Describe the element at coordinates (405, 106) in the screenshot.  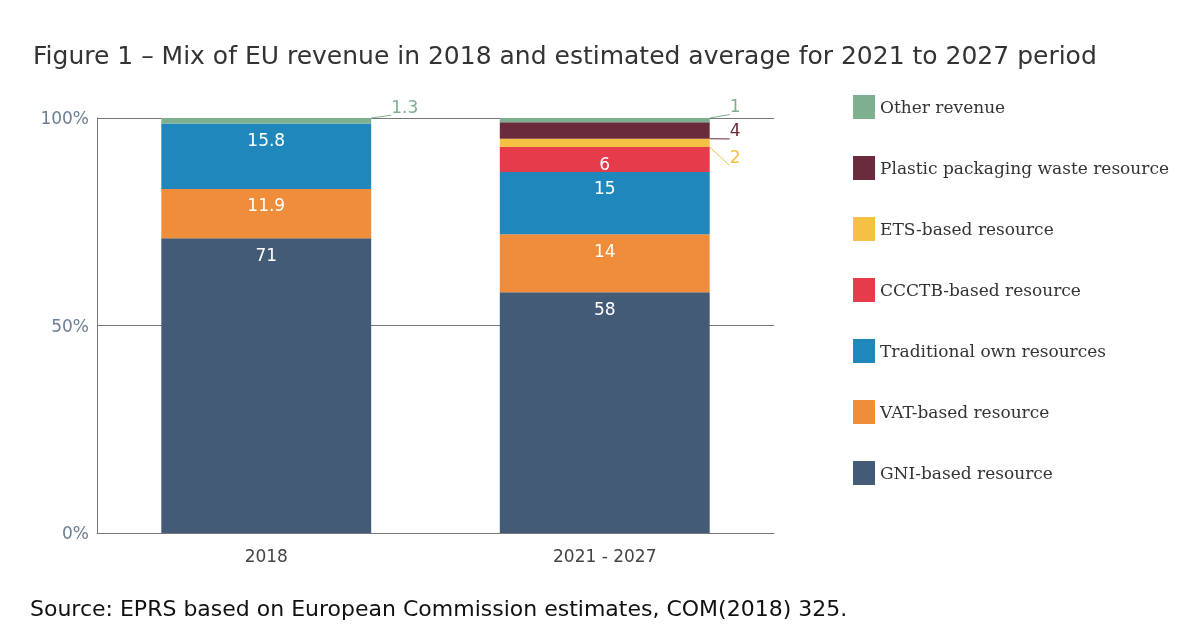
I see `data-label: 1.3` at that location.